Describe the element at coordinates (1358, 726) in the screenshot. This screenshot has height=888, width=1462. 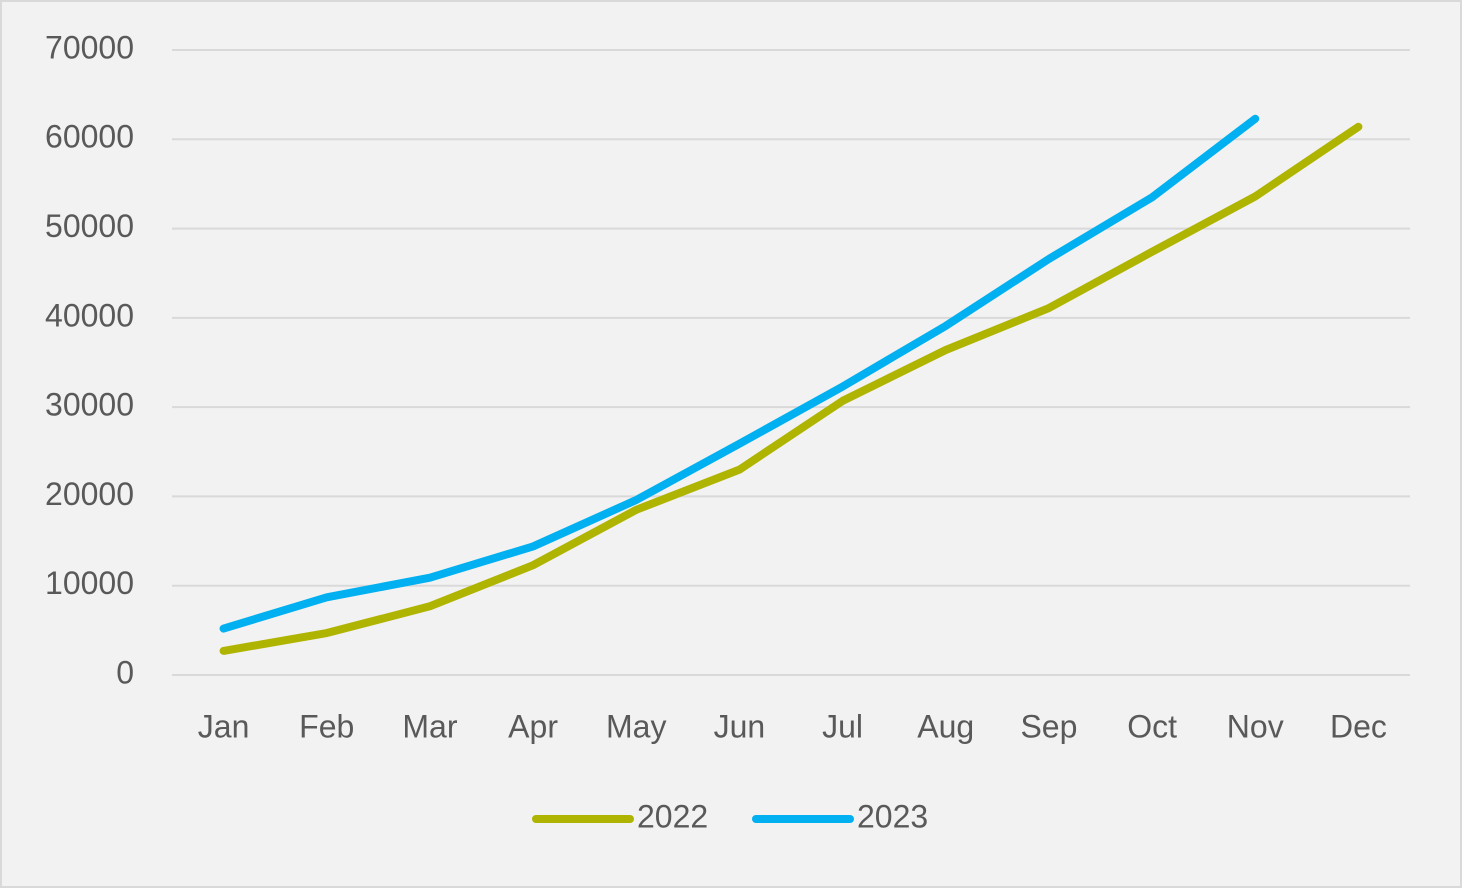
I see `x-tick-label: Dec` at that location.